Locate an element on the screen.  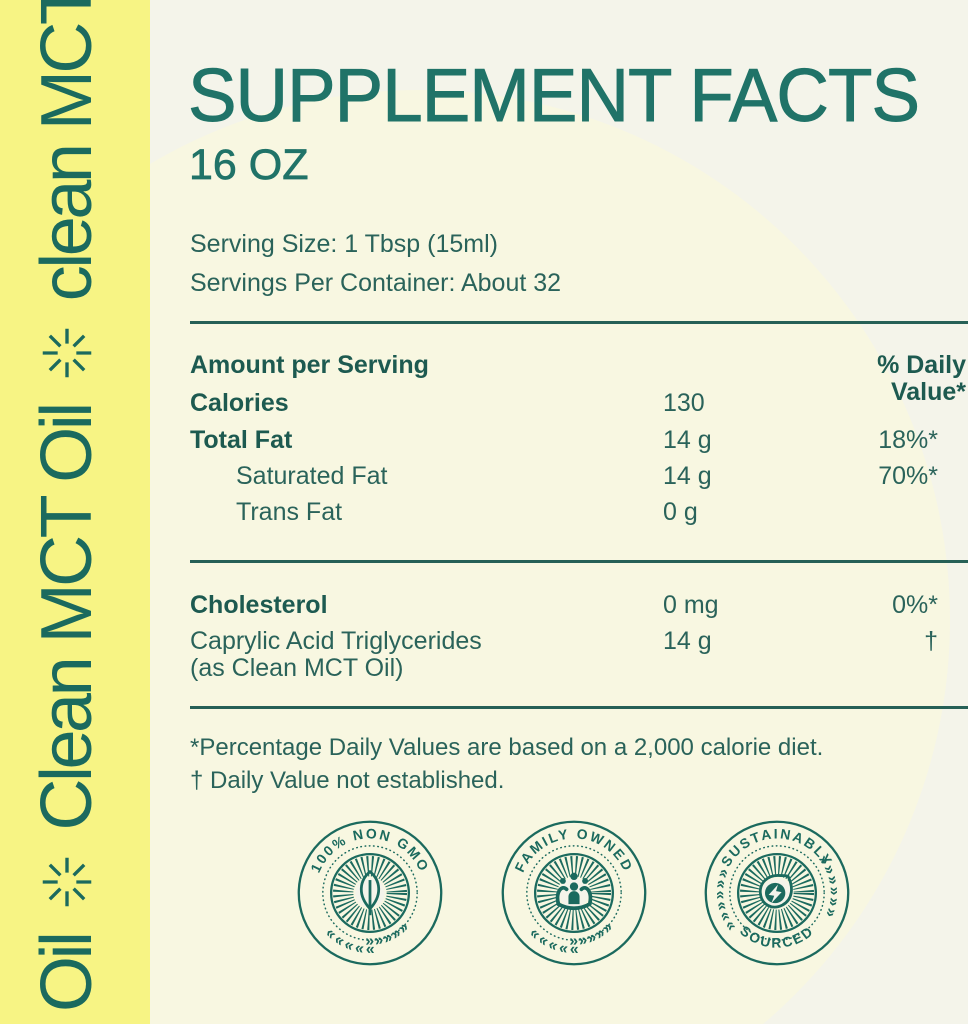
serving-size: Serving Size: 1 Tbsp (15ml) is located at coordinates (344, 244).